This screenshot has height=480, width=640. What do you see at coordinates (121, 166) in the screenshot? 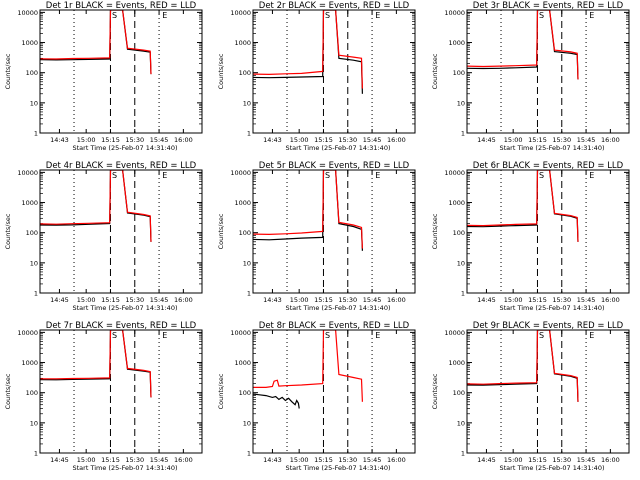
I see `panel-title: Det 4r BLACK = Events, RED = LLD` at bounding box center [121, 166].